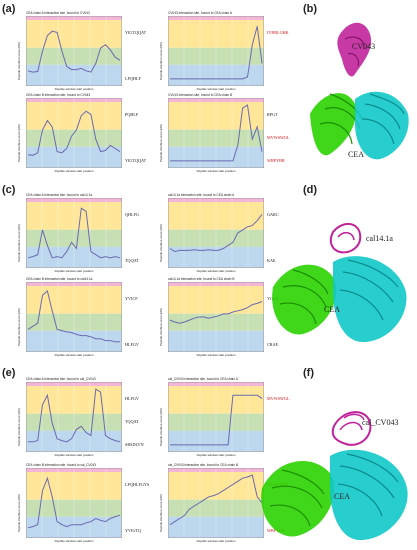  Describe the element at coordinates (364, 46) in the screenshot. I see `peptide-name-b: CV043` at that location.